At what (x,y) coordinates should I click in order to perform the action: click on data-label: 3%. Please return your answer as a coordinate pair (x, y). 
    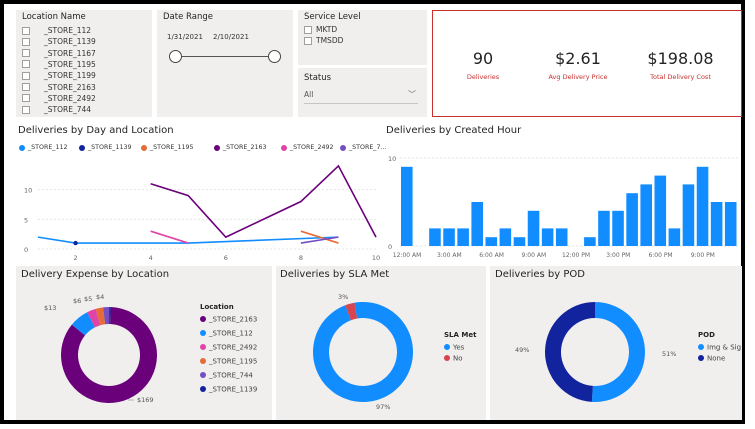
    Looking at the image, I should click on (343, 297).